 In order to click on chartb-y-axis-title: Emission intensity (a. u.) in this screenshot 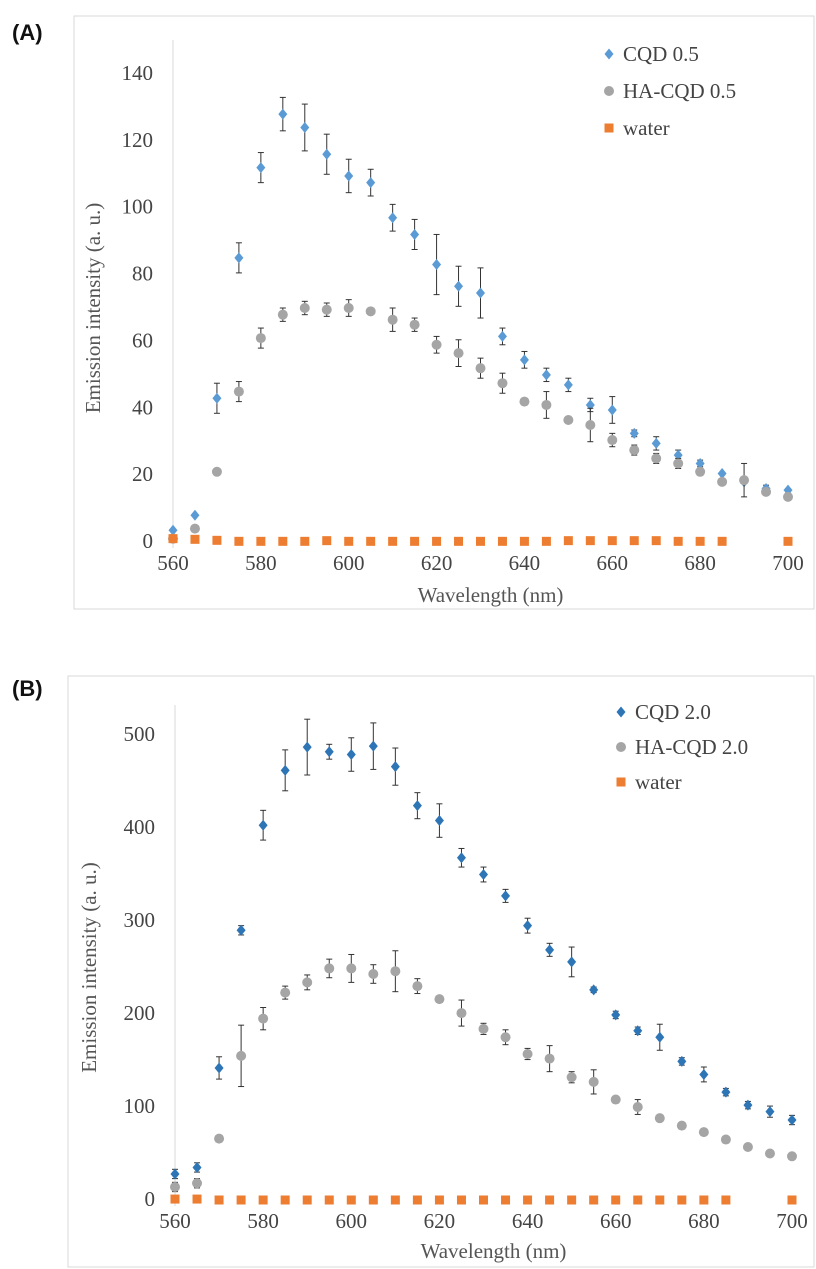, I will do `click(89, 967)`.